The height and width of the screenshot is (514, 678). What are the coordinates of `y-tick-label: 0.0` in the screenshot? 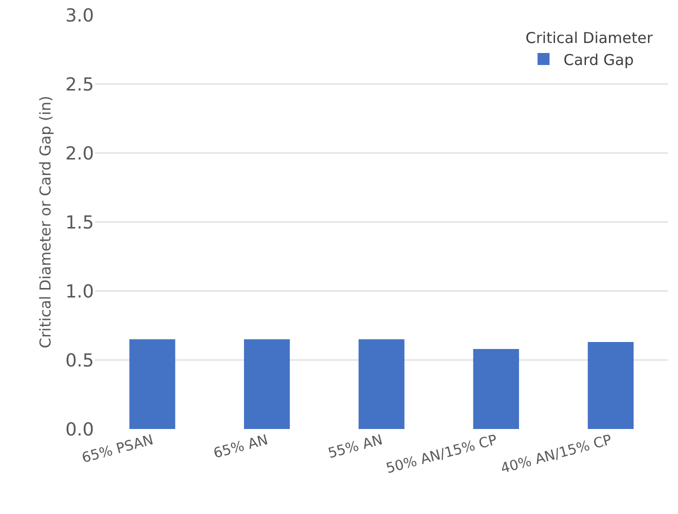 It's located at (79, 429).